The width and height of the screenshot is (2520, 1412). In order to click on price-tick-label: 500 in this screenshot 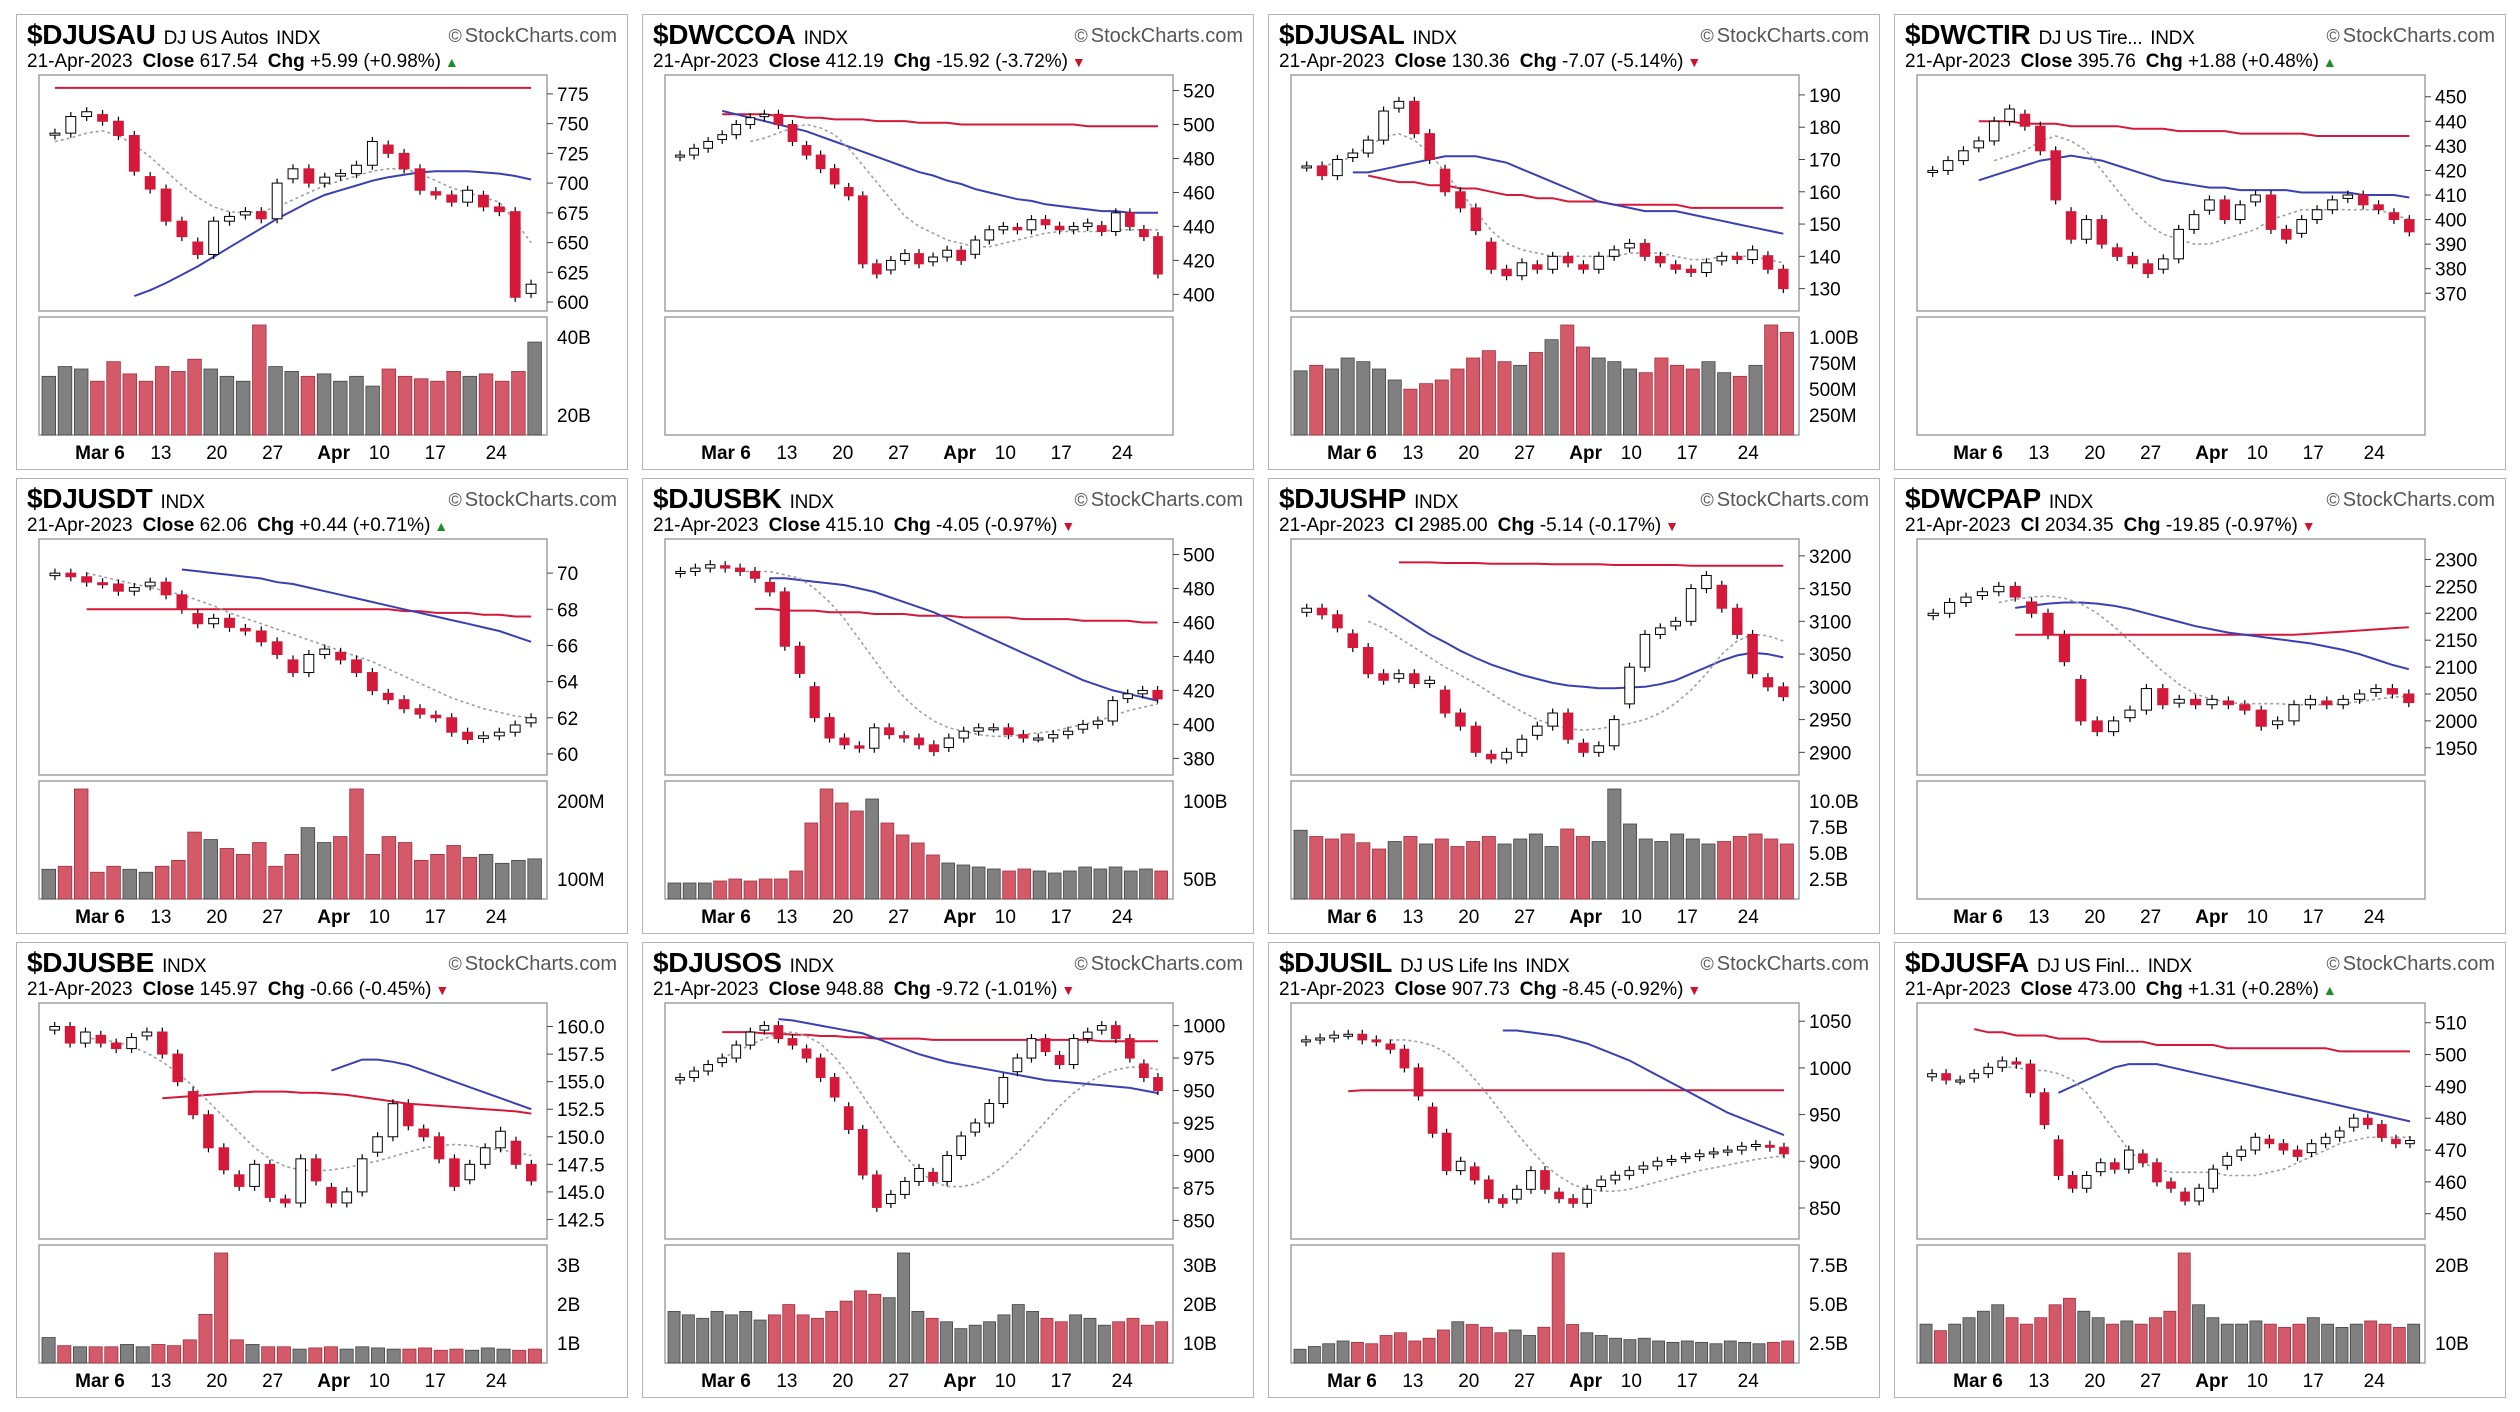, I will do `click(1199, 125)`.